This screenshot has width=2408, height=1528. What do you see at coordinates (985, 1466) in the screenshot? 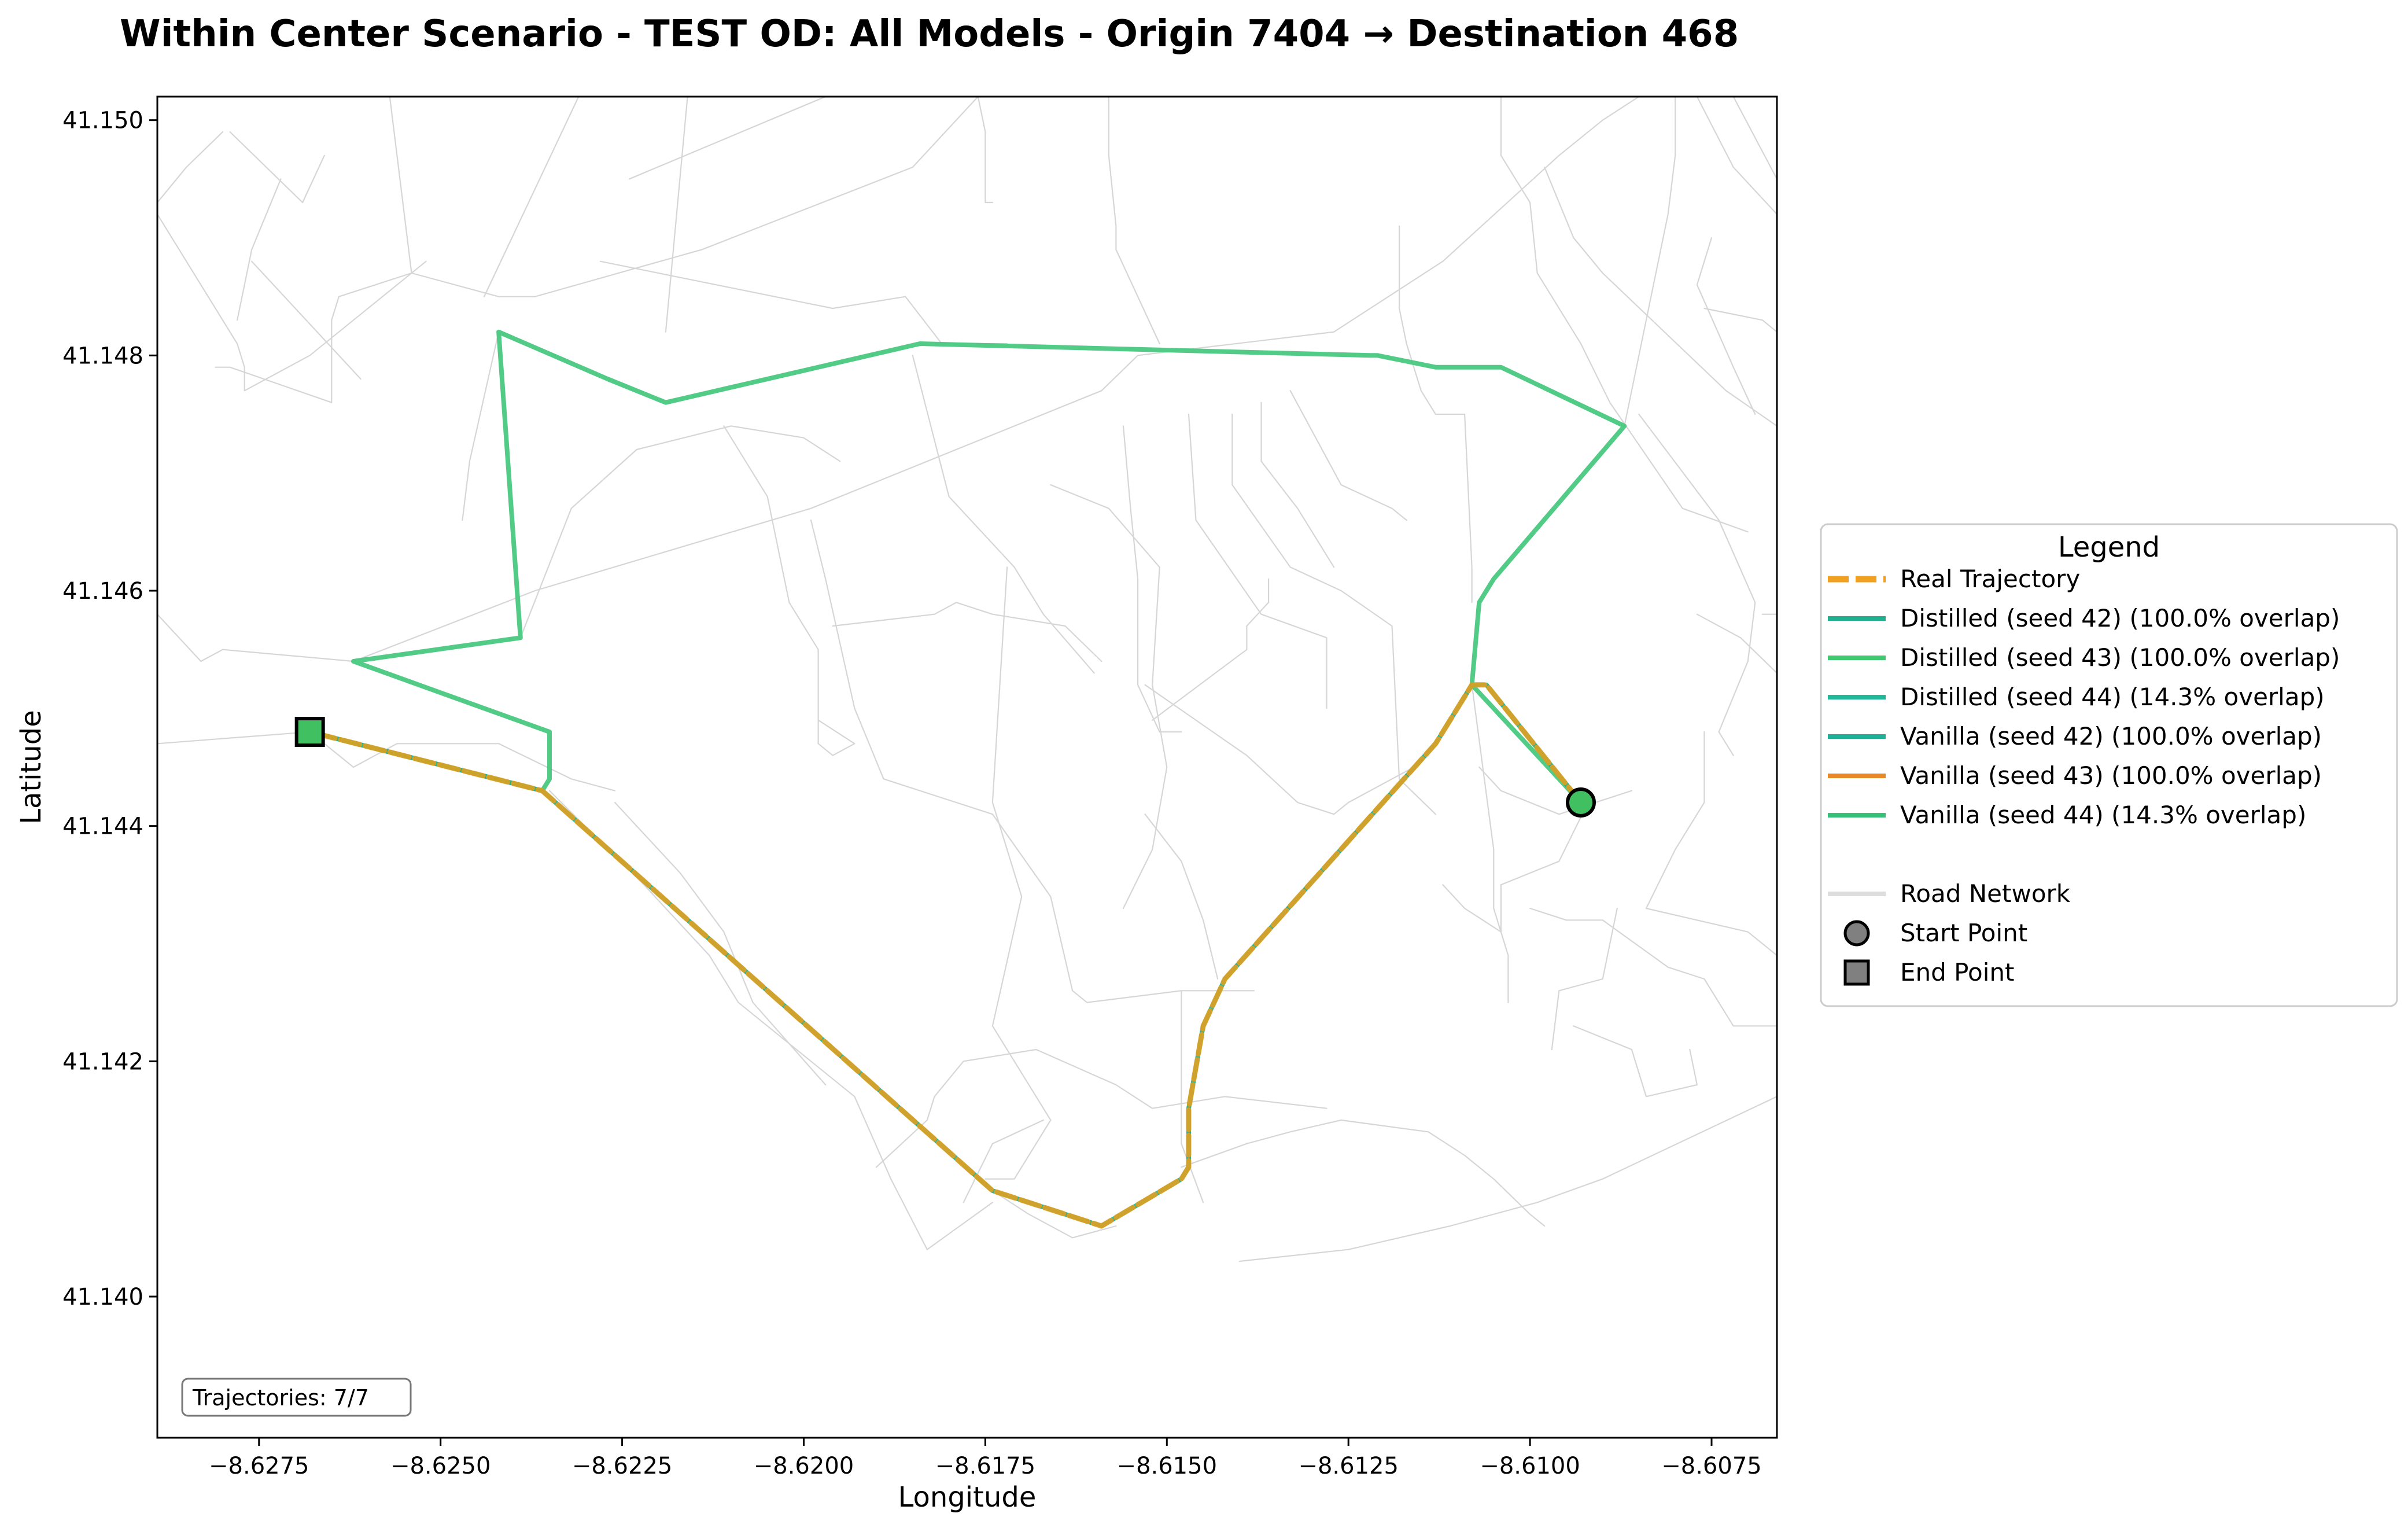
I see `x-tick-label: −8.6175` at bounding box center [985, 1466].